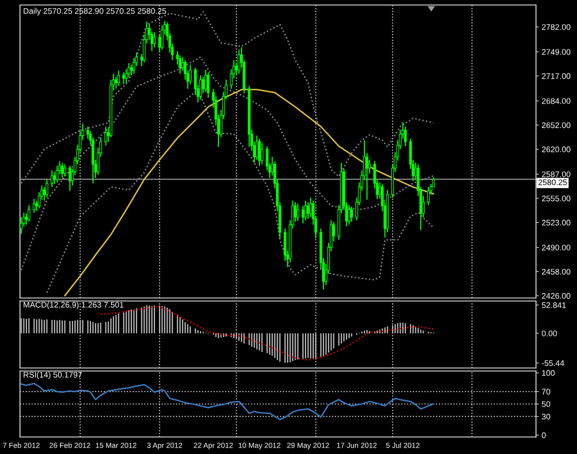  What do you see at coordinates (554, 305) in the screenshot?
I see `y-tick-label: 52.841` at bounding box center [554, 305].